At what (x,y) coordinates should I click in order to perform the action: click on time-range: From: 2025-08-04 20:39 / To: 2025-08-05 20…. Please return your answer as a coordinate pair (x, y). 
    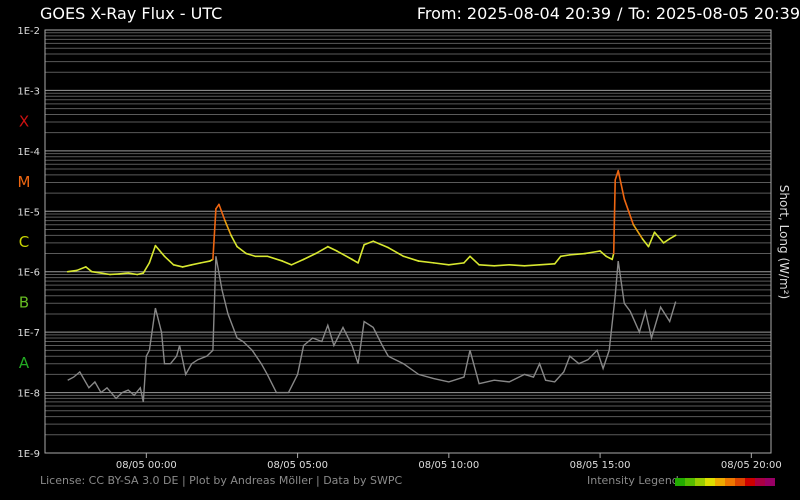
    Looking at the image, I should click on (608, 13).